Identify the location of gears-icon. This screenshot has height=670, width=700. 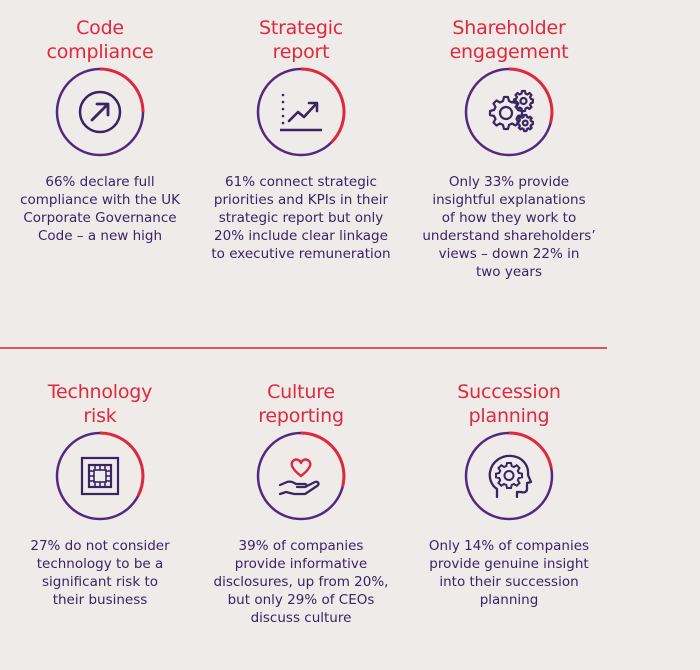
(511, 111).